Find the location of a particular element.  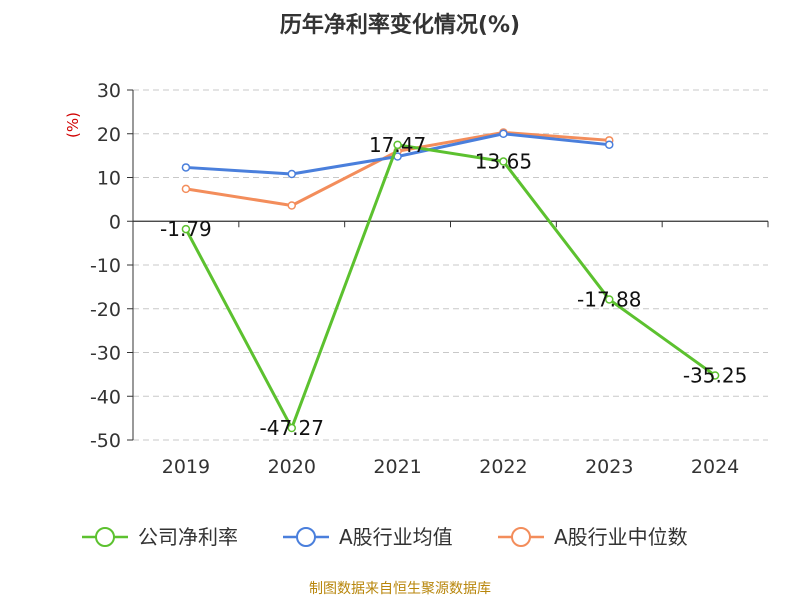

x-tick-label: 2020 is located at coordinates (292, 467).